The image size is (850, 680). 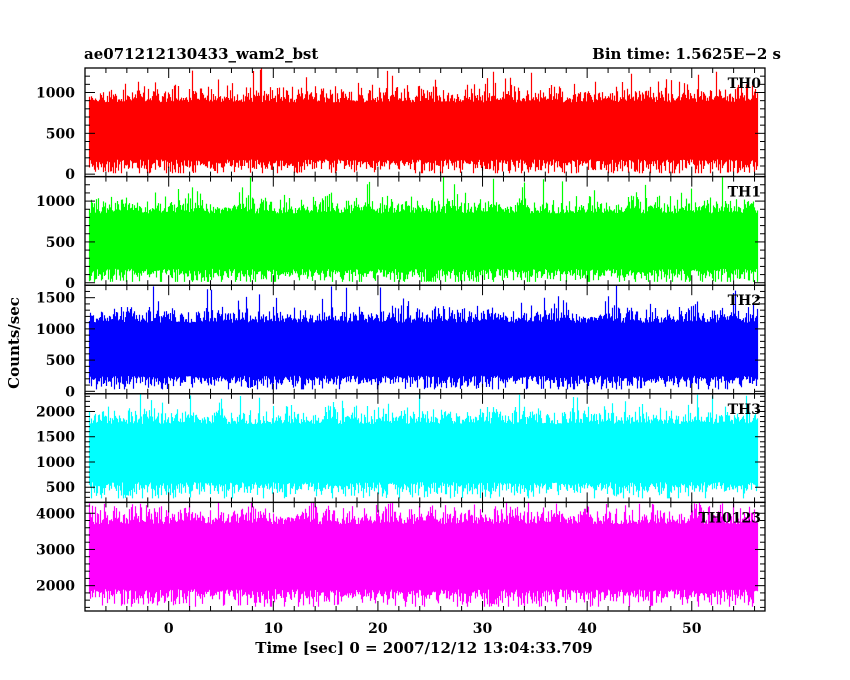 I want to click on series-th1, so click(x=423, y=229).